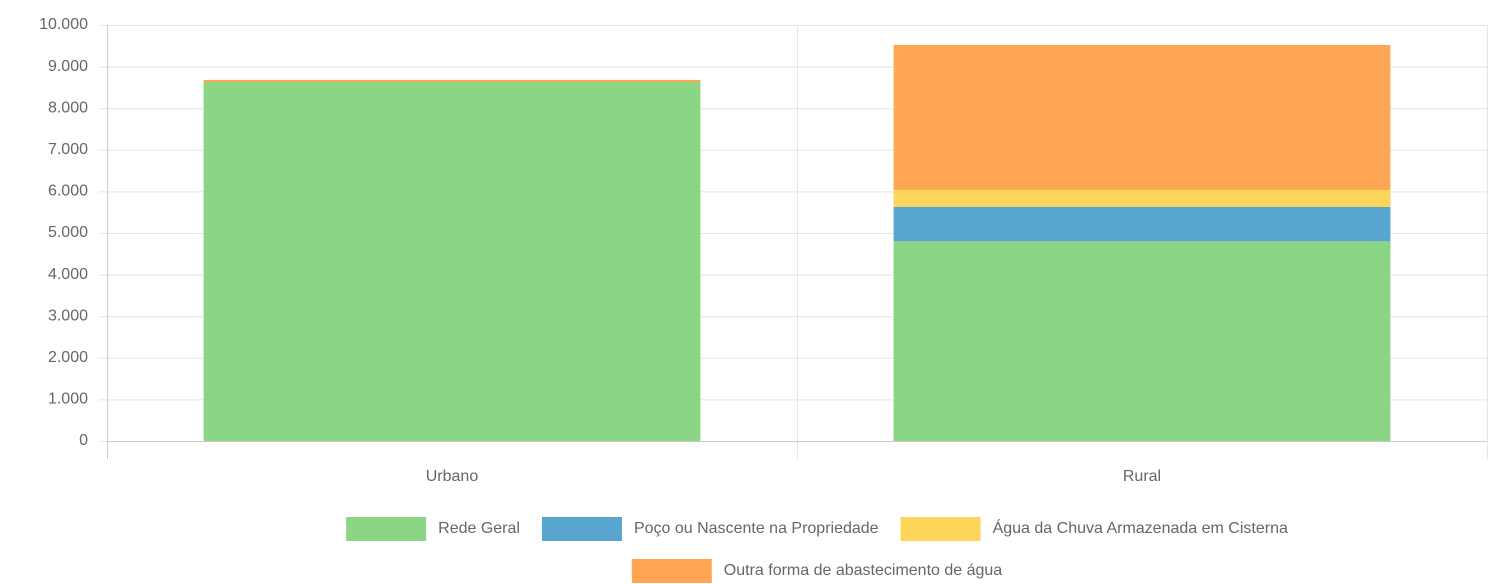 The width and height of the screenshot is (1488, 584). Describe the element at coordinates (68, 315) in the screenshot. I see `y-tick-label: 3.000` at that location.